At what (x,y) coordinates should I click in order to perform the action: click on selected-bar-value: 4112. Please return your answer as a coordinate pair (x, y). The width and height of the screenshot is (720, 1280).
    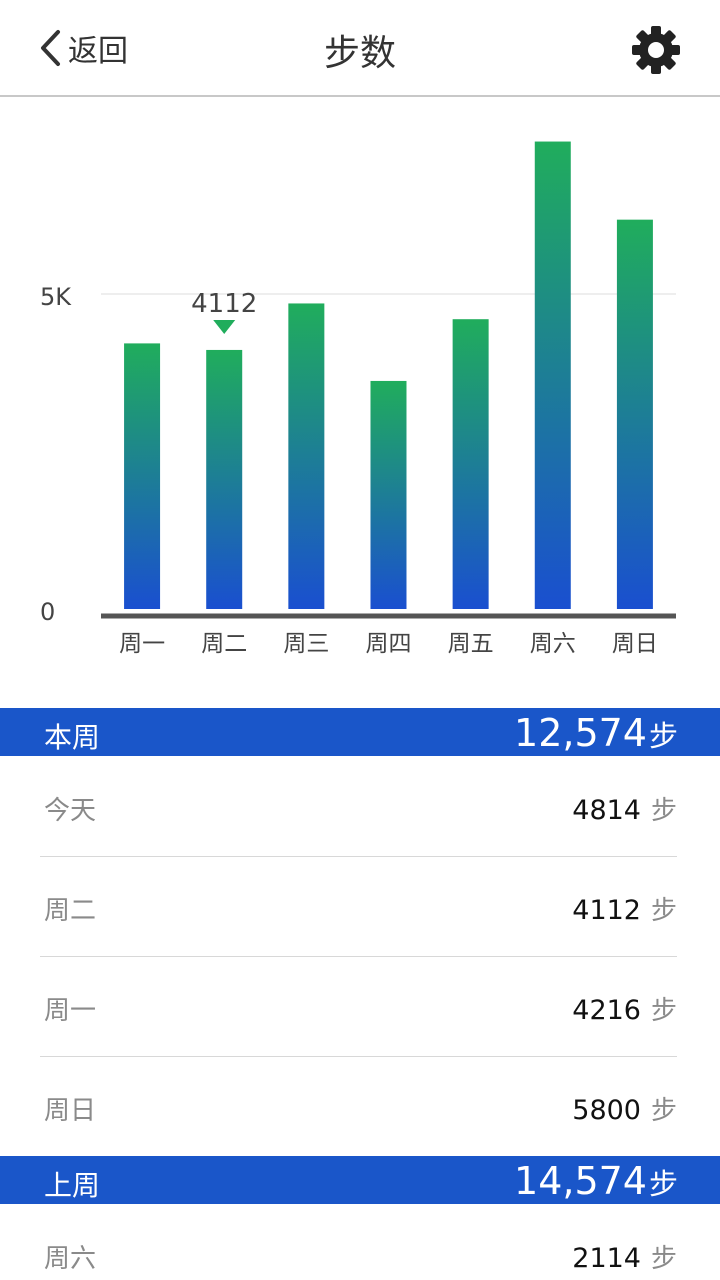
    Looking at the image, I should click on (224, 304).